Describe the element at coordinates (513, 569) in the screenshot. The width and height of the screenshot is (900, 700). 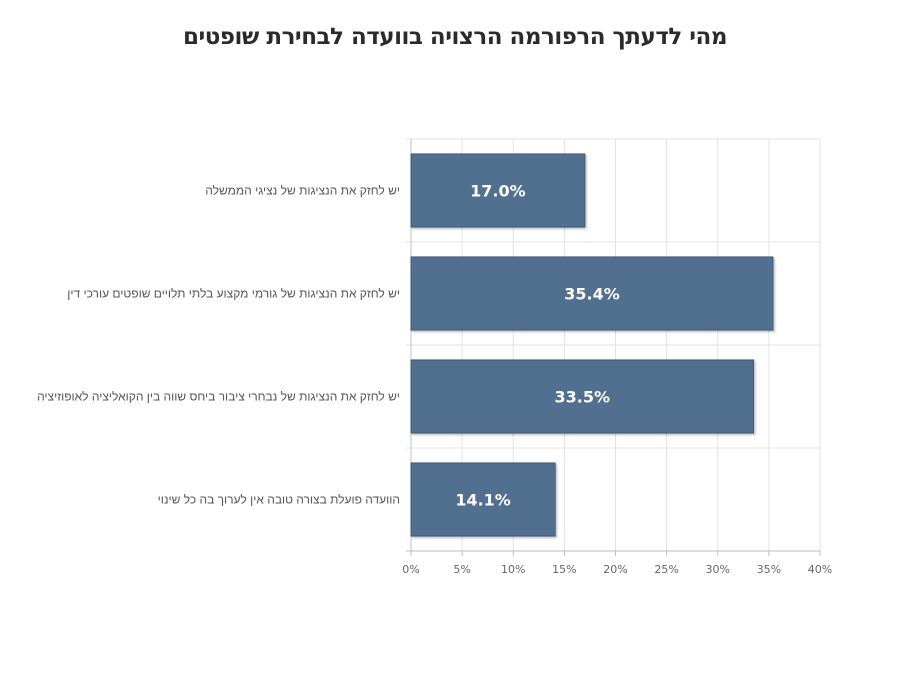
I see `x-tick-label: 10%` at that location.